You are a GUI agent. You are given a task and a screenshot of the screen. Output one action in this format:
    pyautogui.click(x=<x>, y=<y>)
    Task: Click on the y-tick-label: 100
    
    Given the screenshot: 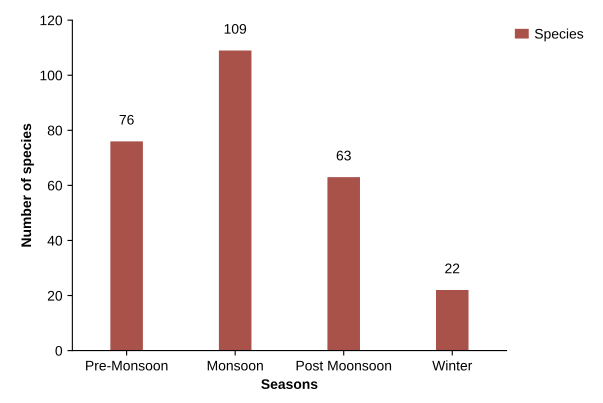 What is the action you would take?
    pyautogui.click(x=51, y=75)
    